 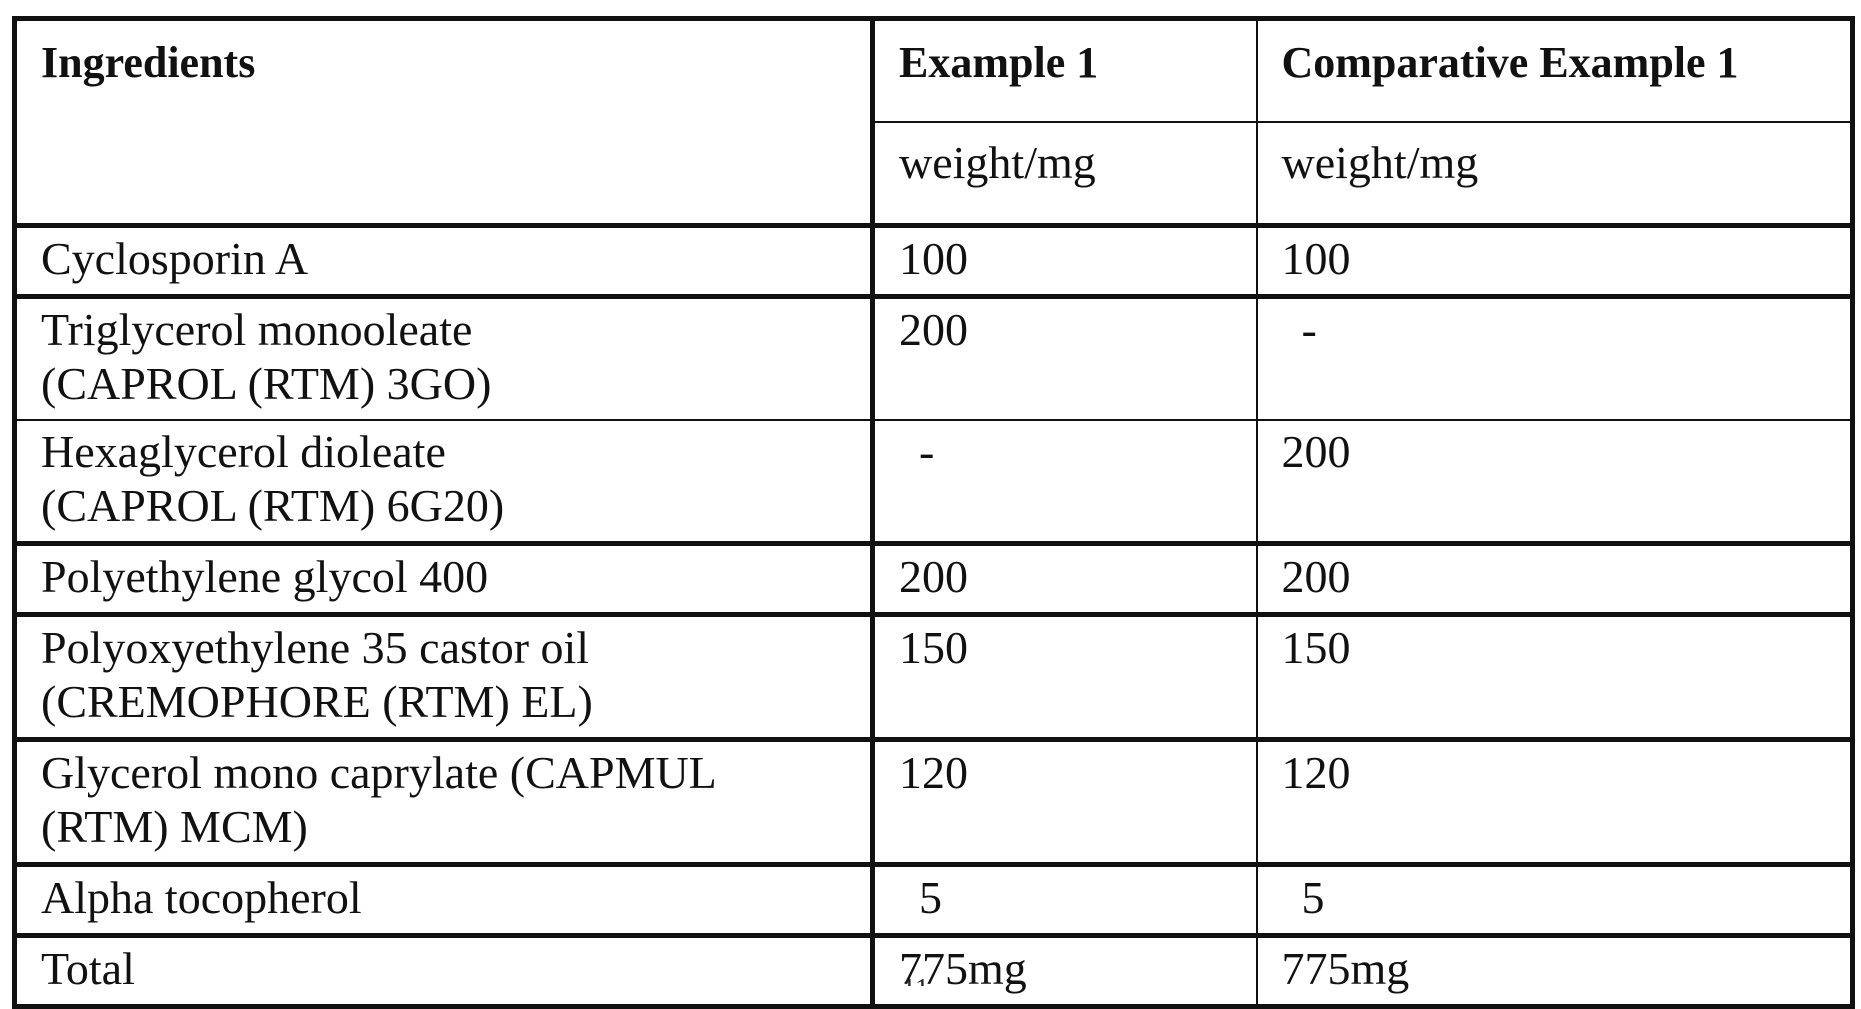 I want to click on units-empty-cell, so click(x=444, y=174).